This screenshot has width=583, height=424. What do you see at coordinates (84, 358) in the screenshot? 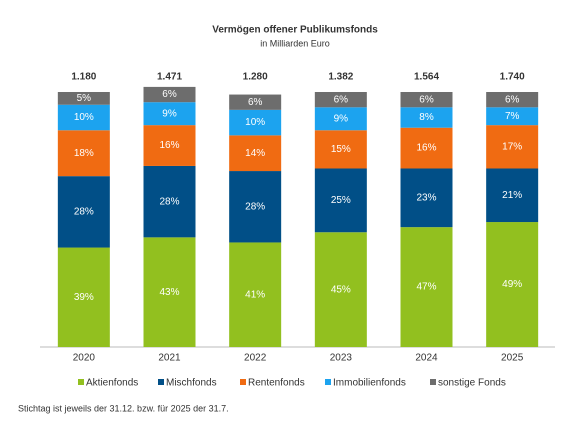
I see `x-tick-label: 2020` at bounding box center [84, 358].